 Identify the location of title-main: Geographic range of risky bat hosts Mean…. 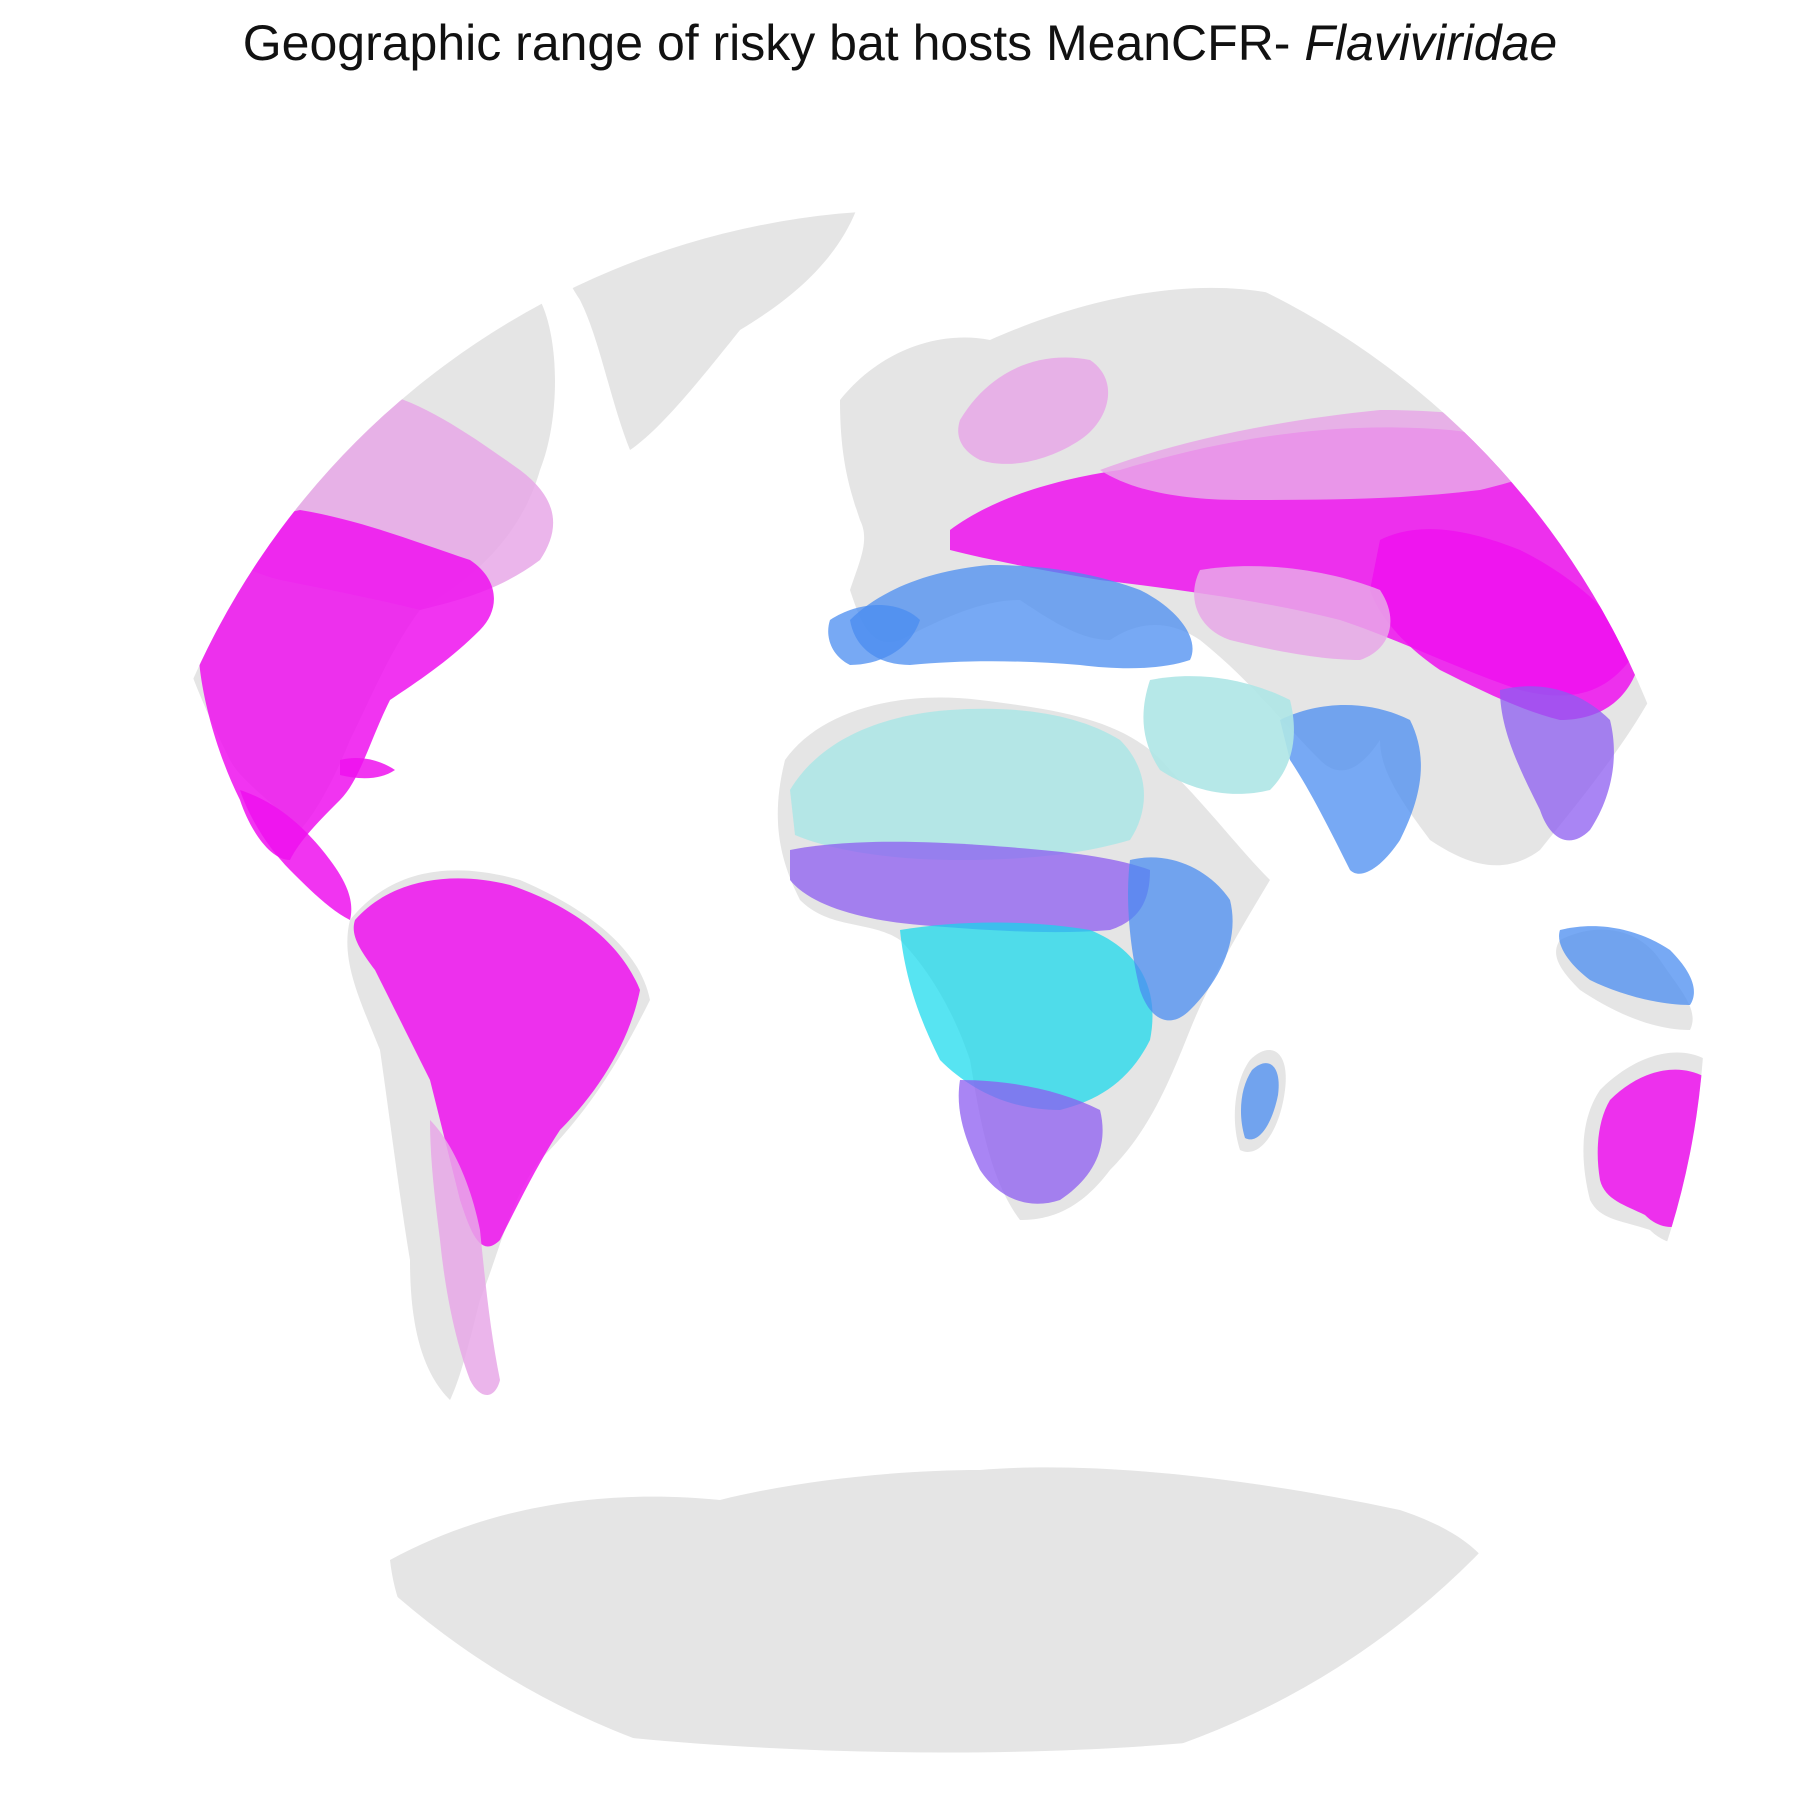
(773, 43).